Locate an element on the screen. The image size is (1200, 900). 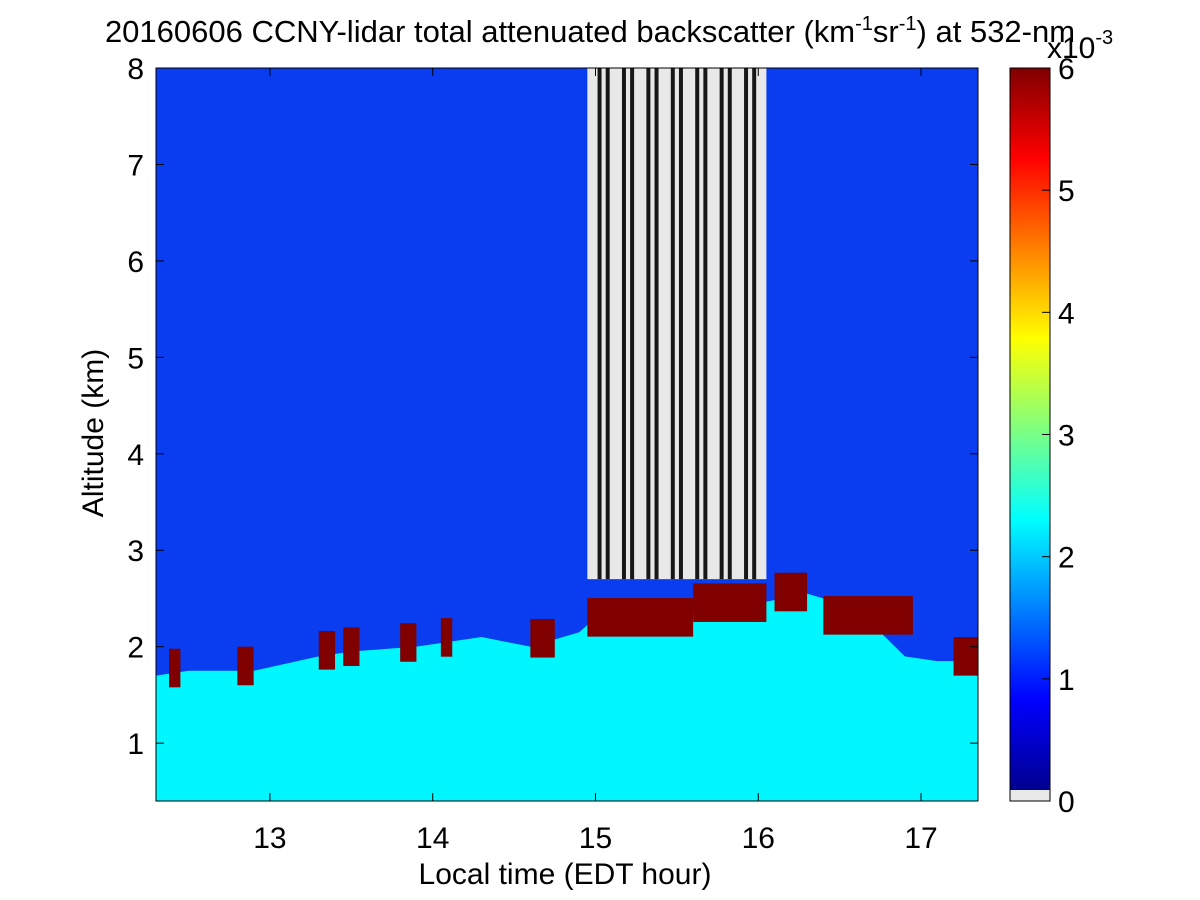
colorbar-tick-label: 0 is located at coordinates (1066, 802).